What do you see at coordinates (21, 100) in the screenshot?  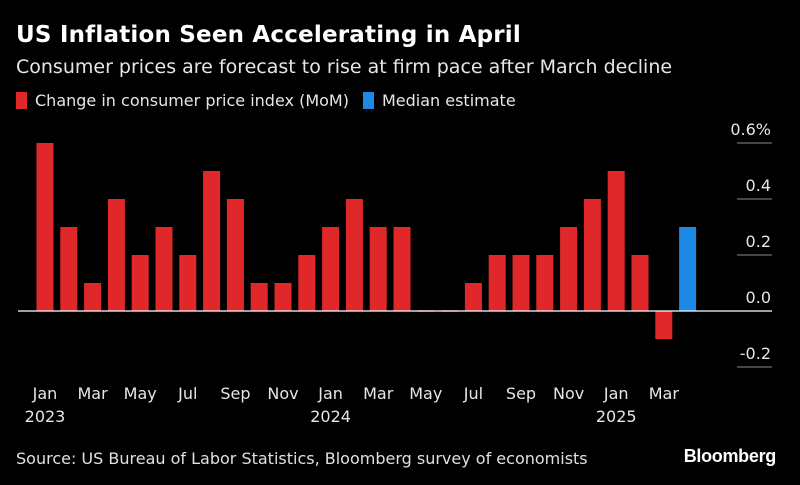 I see `legend-swatch-cpi` at bounding box center [21, 100].